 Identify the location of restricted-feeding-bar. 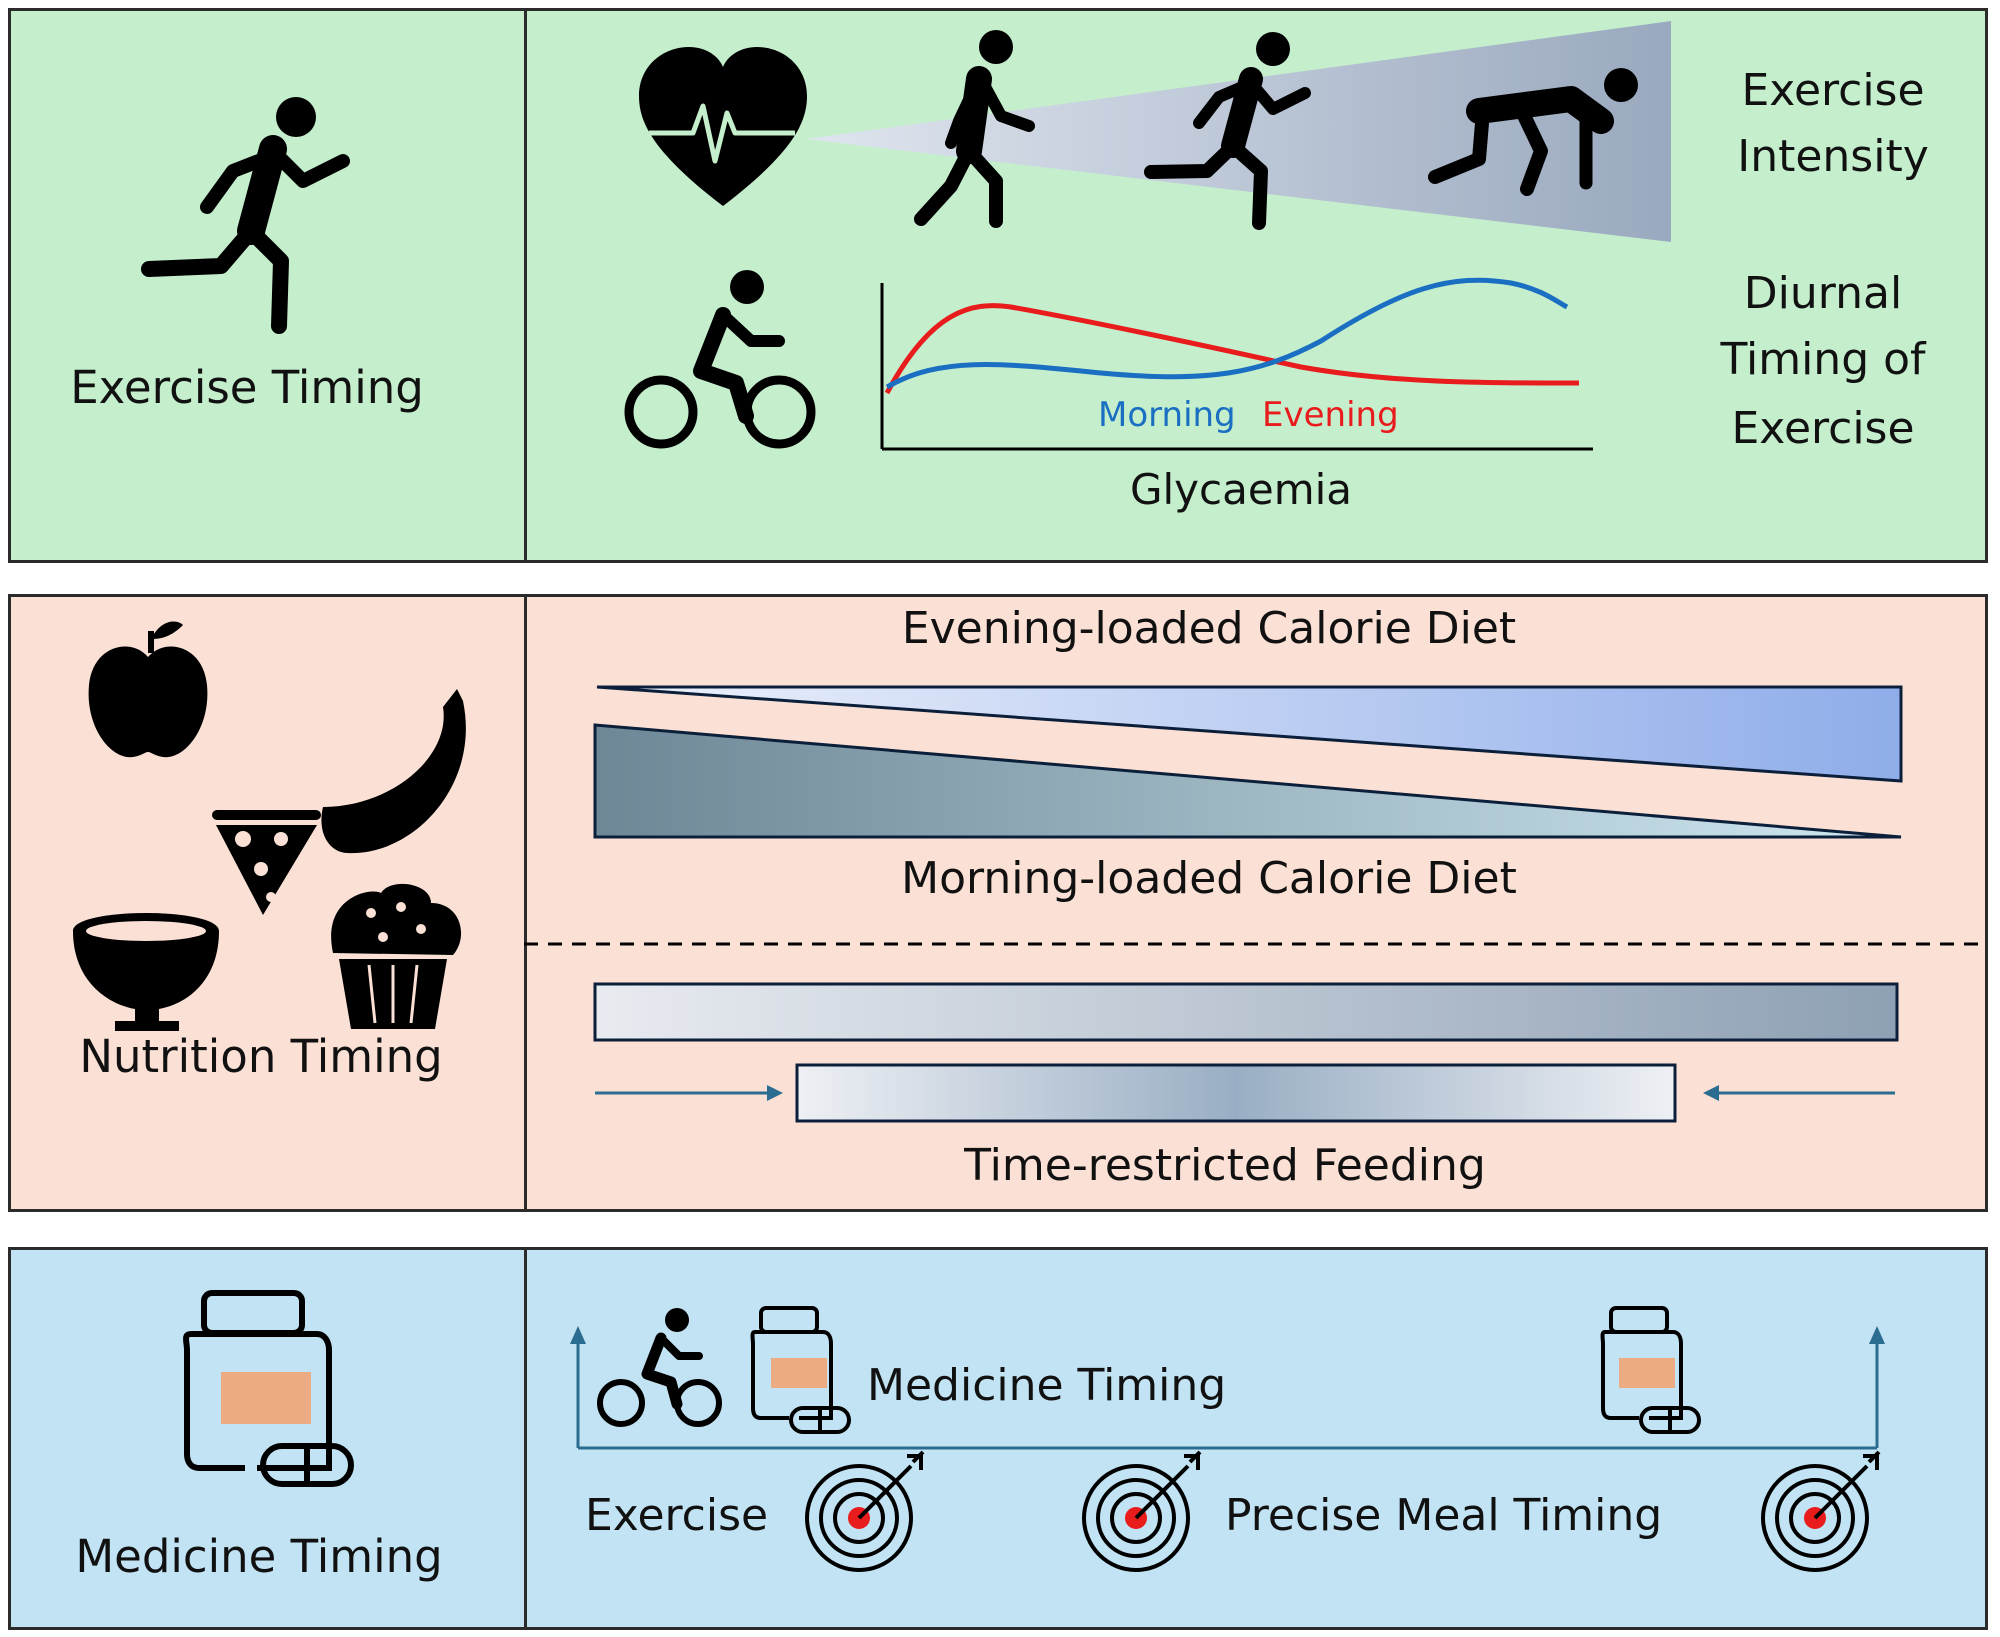
(1236, 1093).